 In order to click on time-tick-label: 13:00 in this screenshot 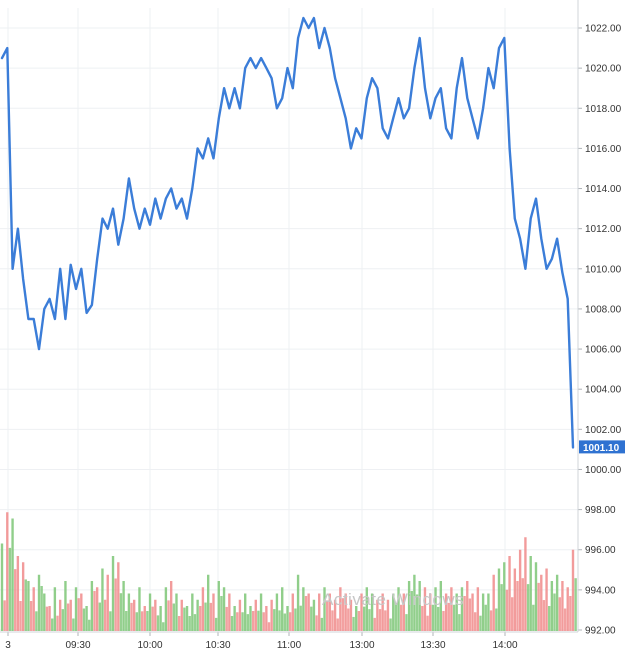, I will do `click(361, 645)`.